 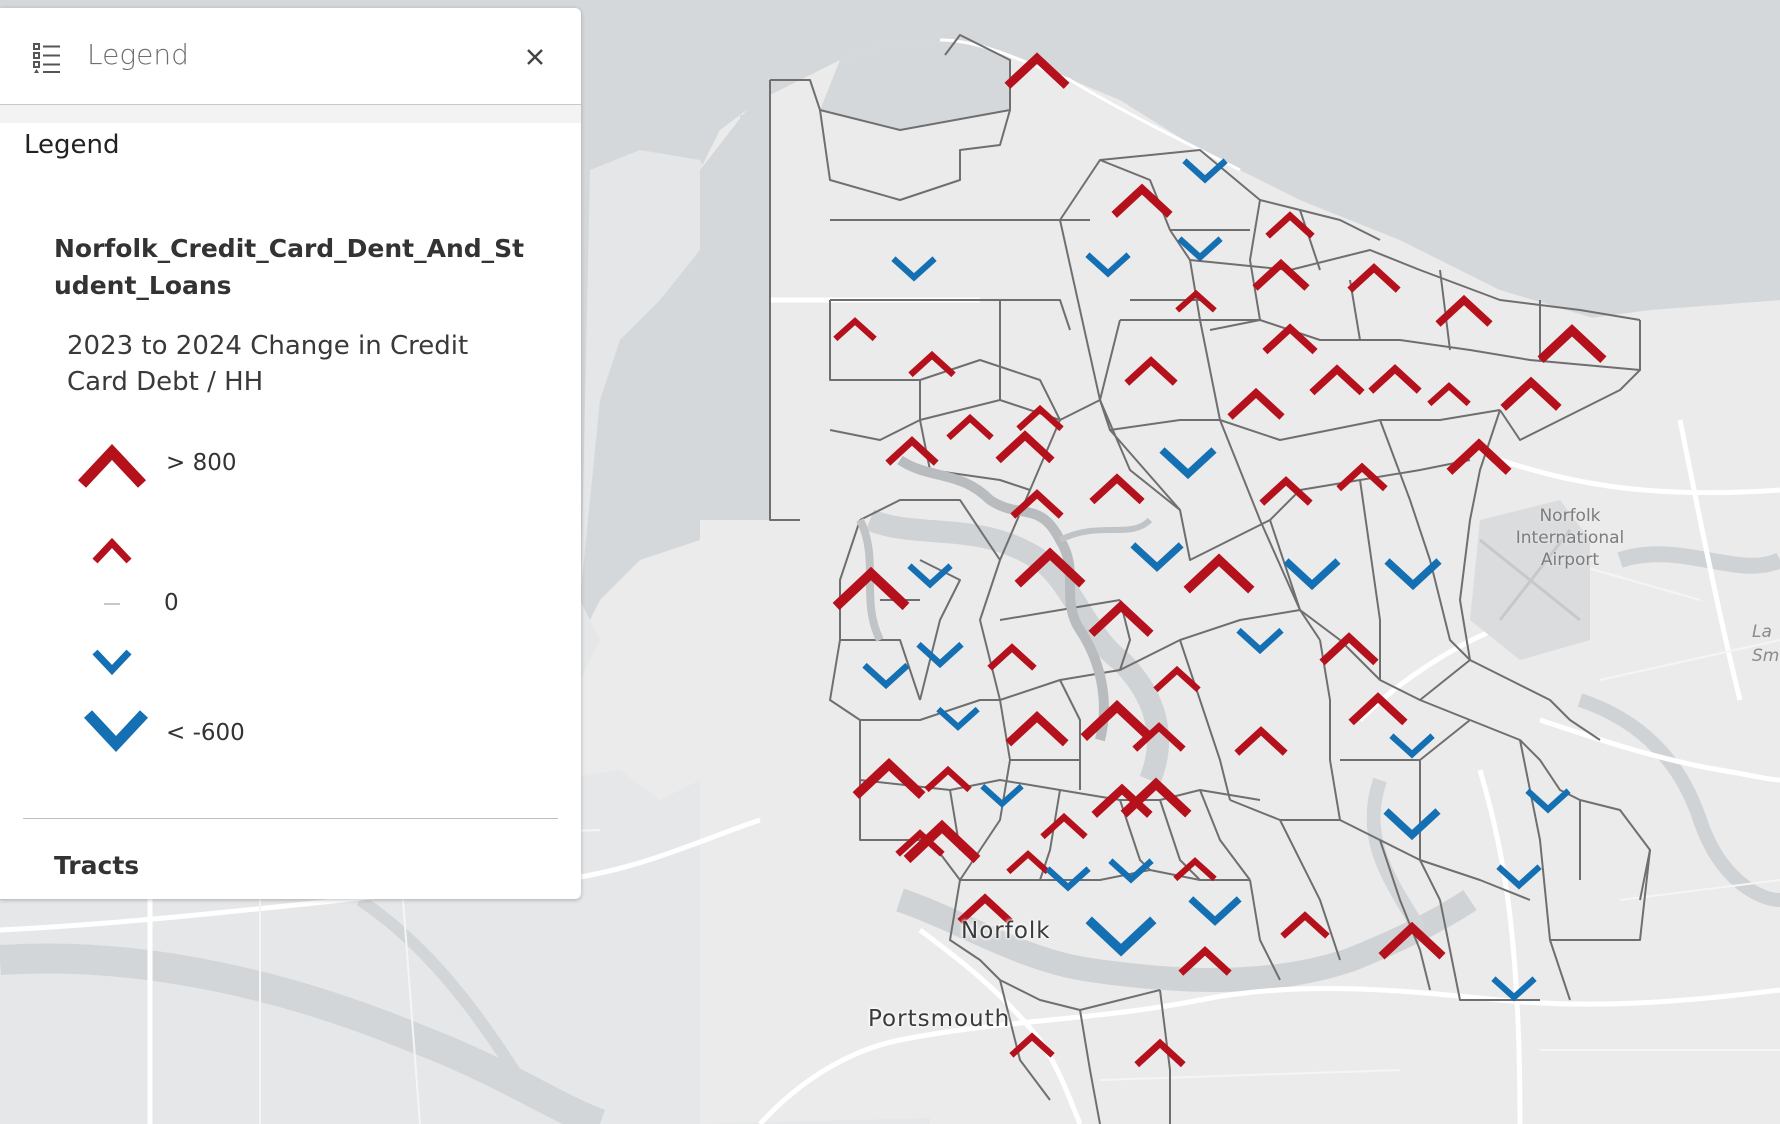 I want to click on down-large-chevron-icon, so click(x=116, y=731).